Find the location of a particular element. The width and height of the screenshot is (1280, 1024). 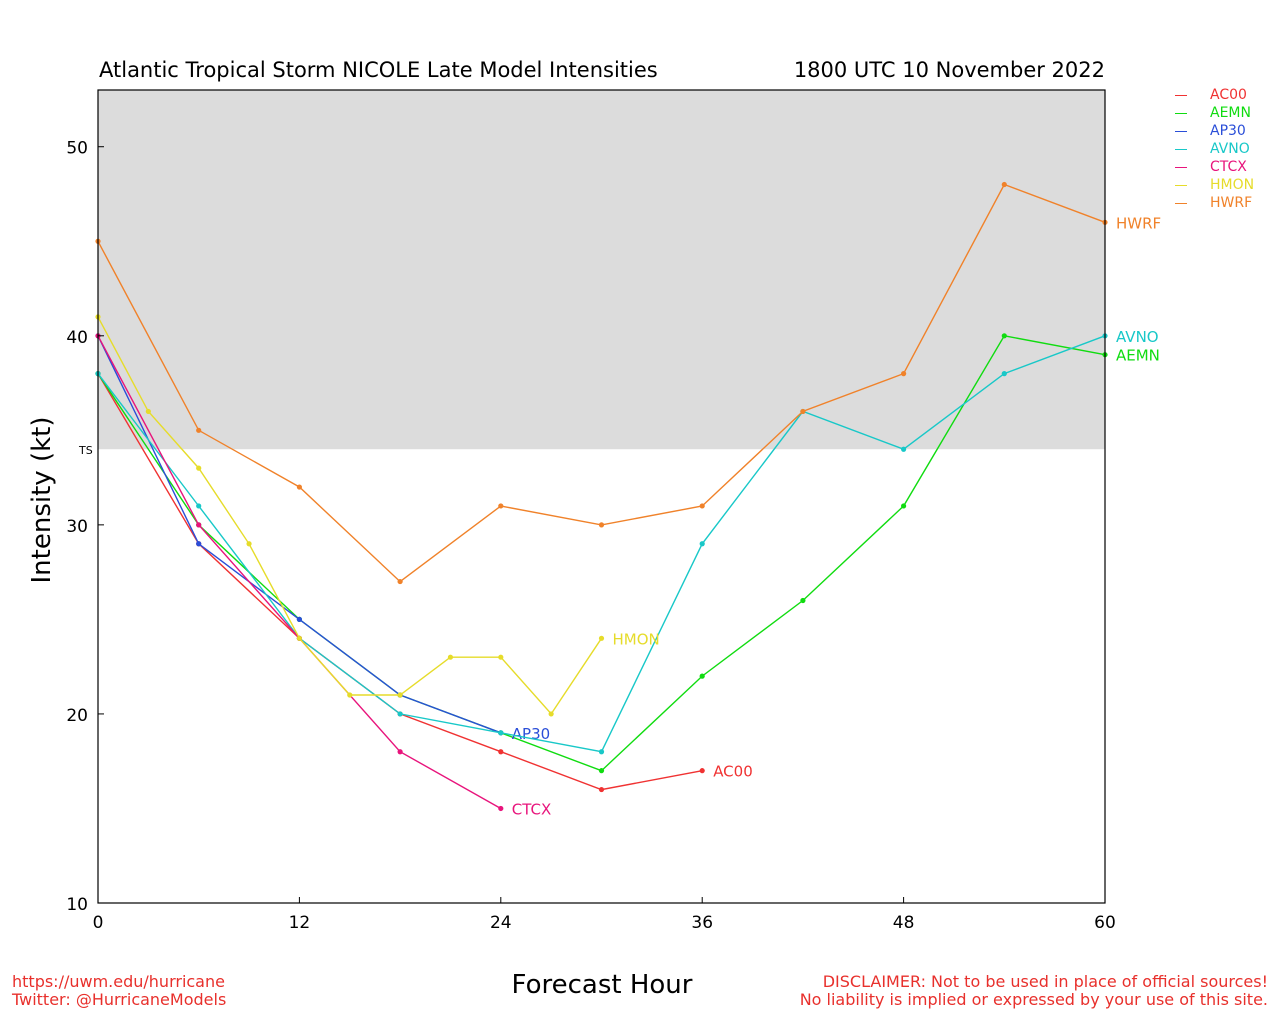

legend-item-aemn: AEMN is located at coordinates (1214, 113).